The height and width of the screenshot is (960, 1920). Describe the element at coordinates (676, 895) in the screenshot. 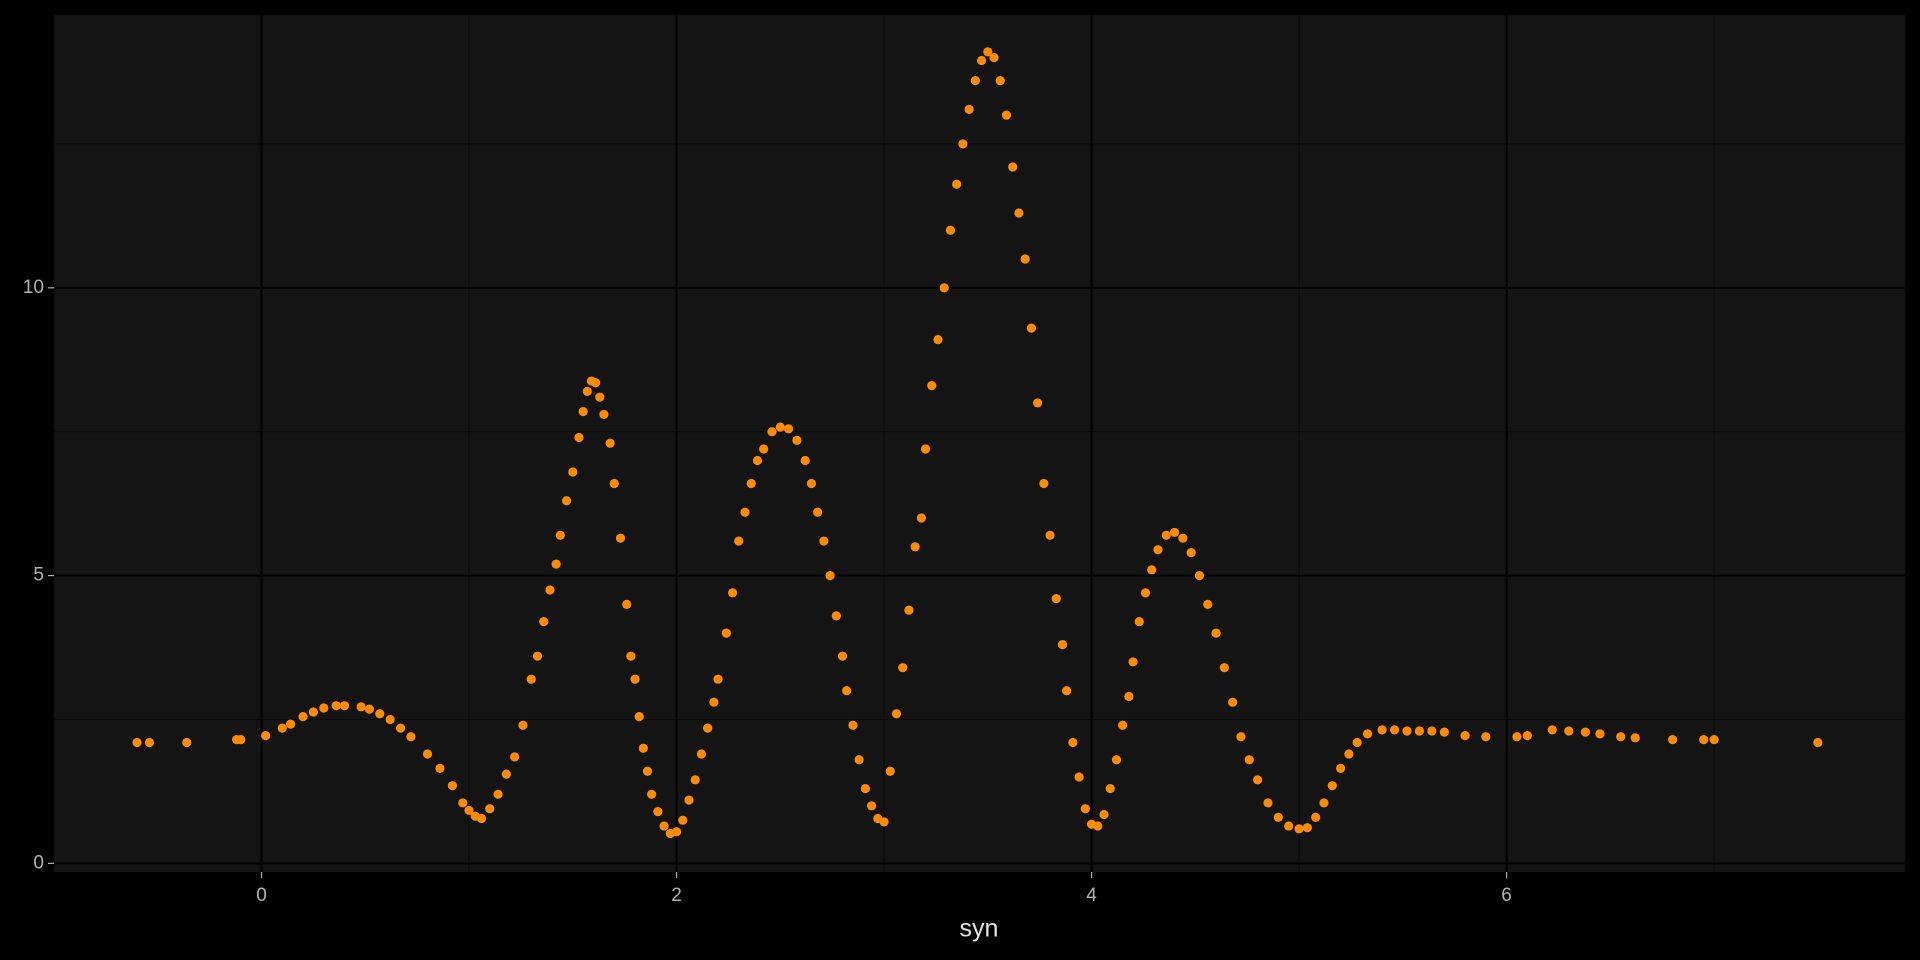

I see `x-tick-label: 2` at that location.